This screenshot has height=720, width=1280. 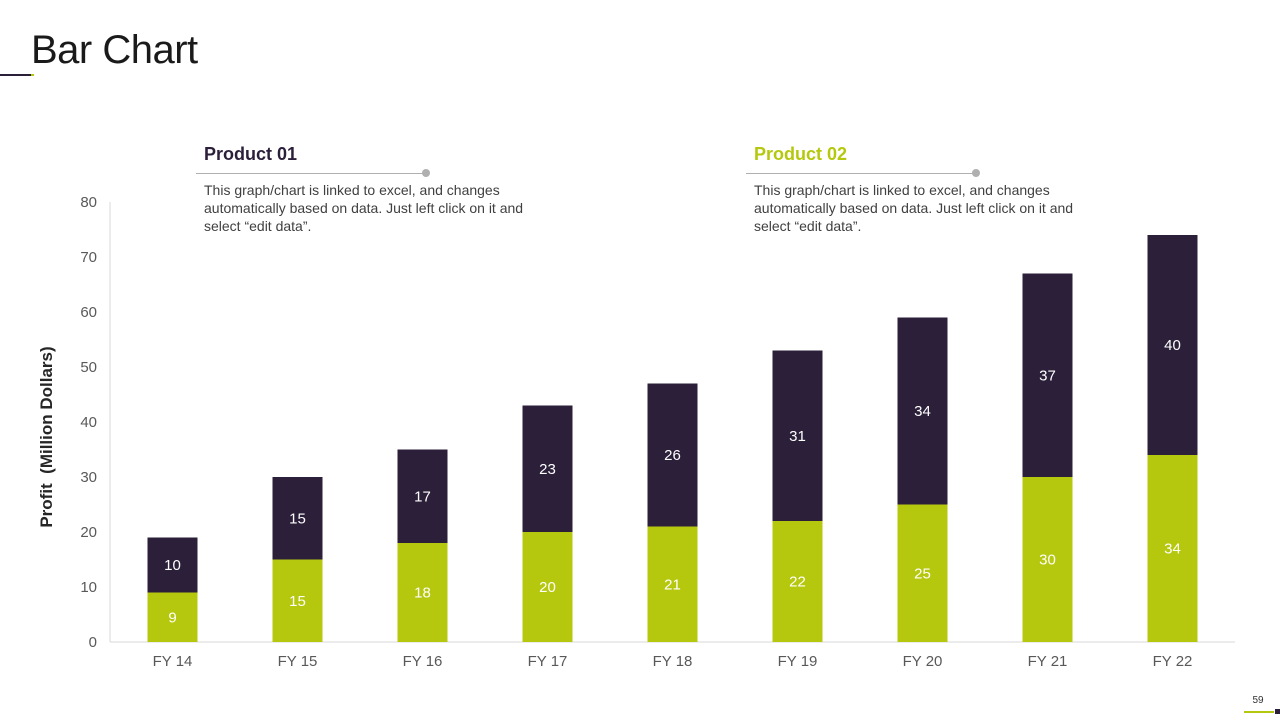 I want to click on title-accent-tick, so click(x=32, y=75).